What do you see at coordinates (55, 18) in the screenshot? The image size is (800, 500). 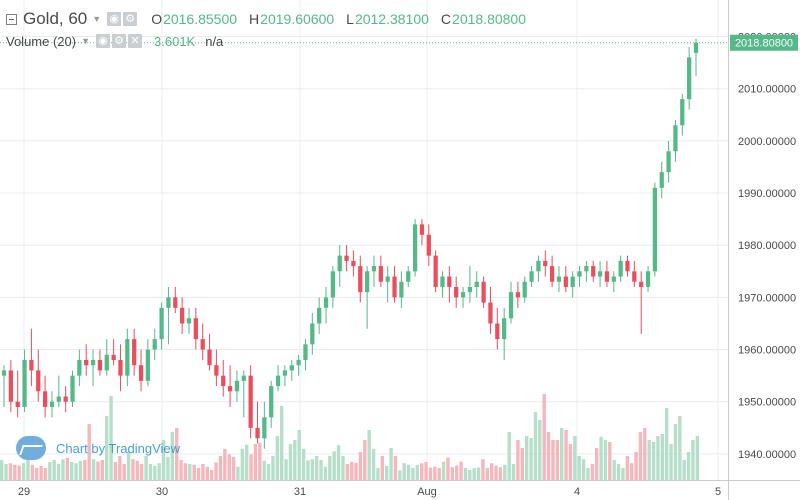 I see `symbol-title: Gold, 60` at bounding box center [55, 18].